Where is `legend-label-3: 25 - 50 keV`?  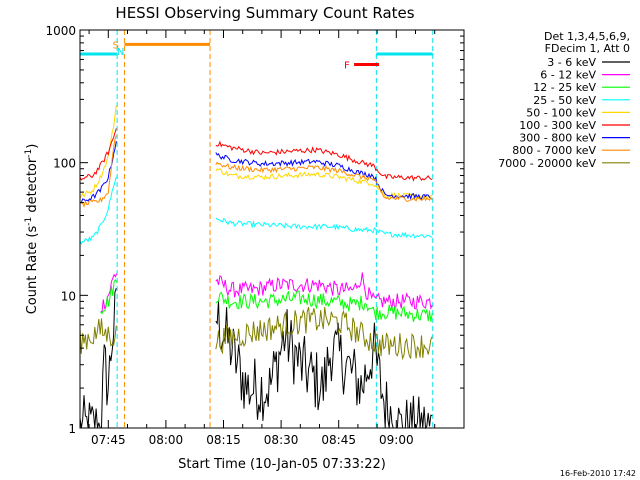
legend-label-3: 25 - 50 keV is located at coordinates (564, 100).